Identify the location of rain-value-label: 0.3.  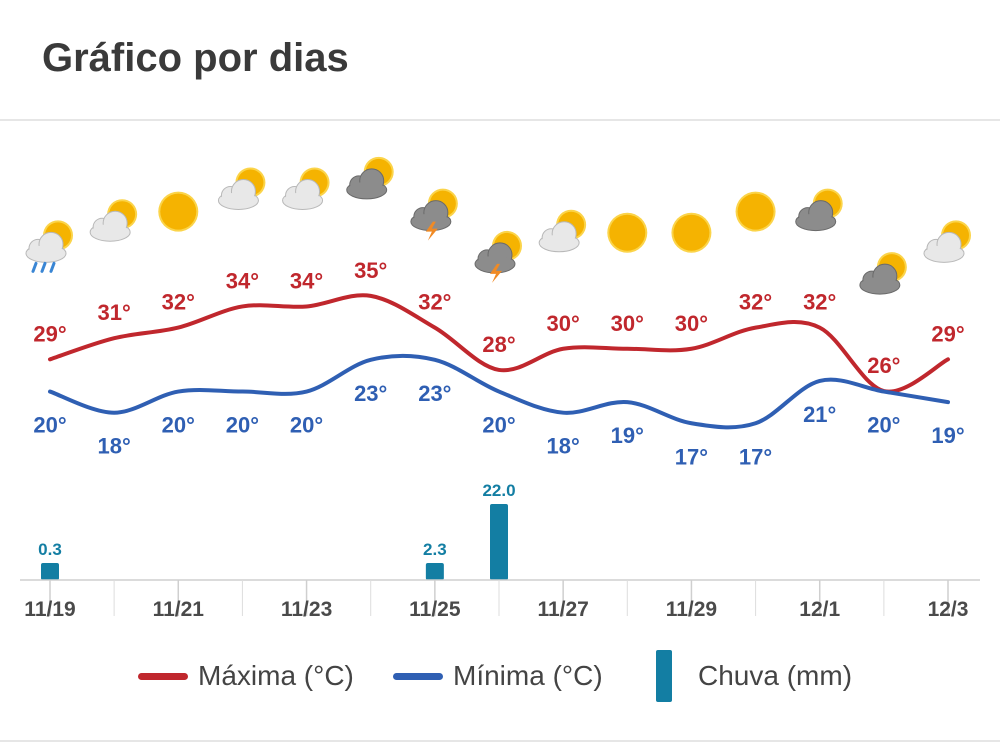
(50, 549).